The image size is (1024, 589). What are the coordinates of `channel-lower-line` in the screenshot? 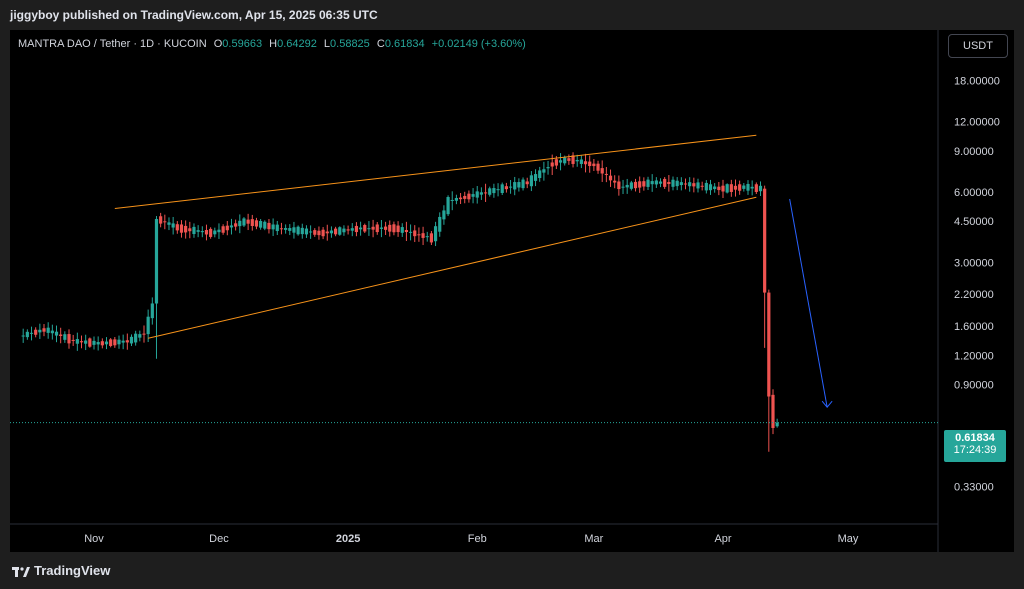 It's located at (452, 267).